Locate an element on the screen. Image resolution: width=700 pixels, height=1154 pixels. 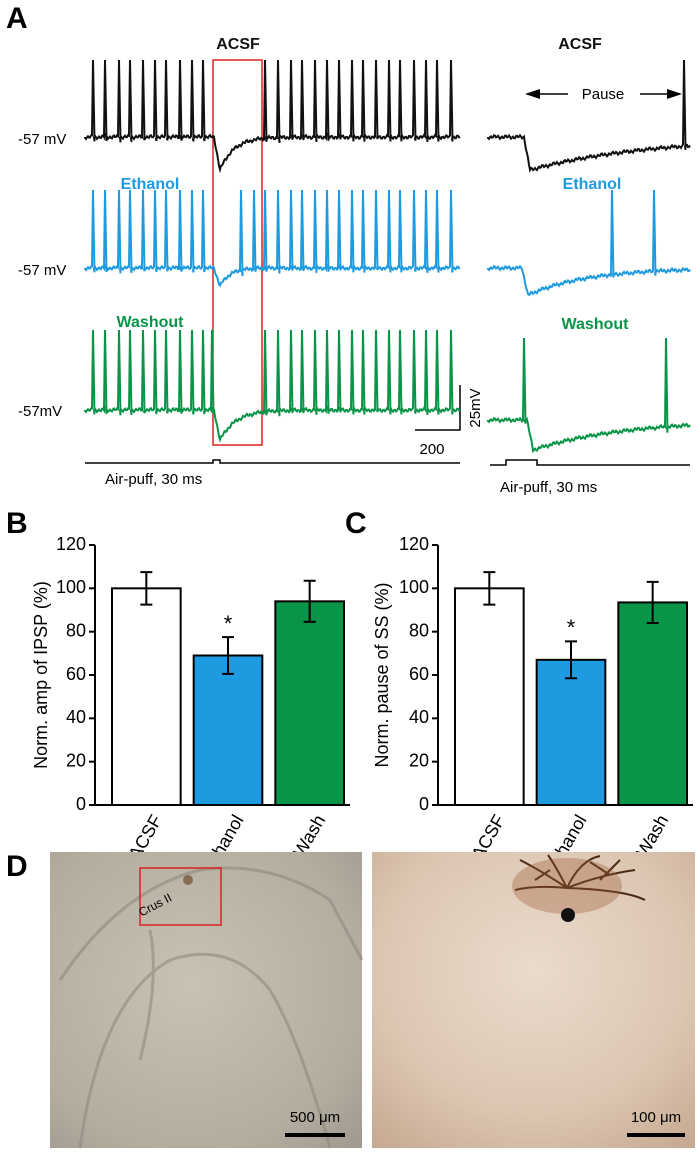
potential-label: -57mV is located at coordinates (40, 411).